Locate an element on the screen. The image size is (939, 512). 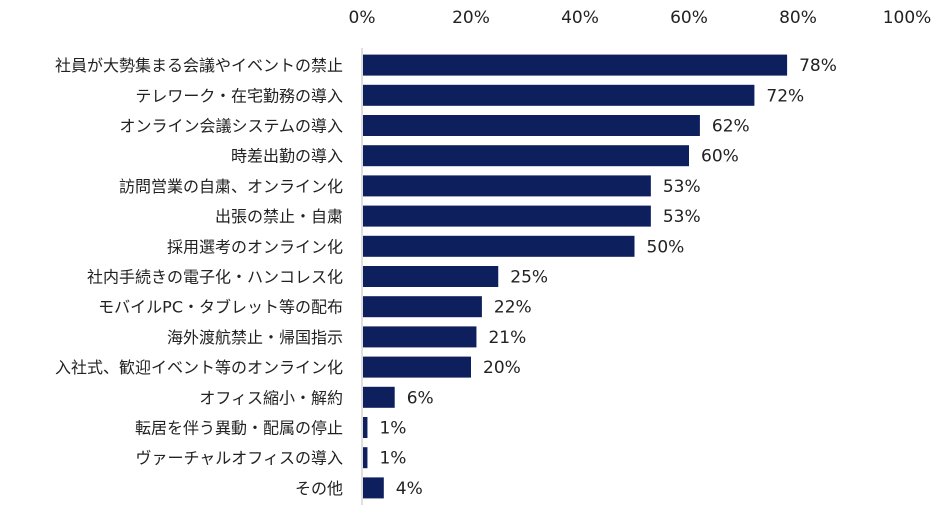
value-label: 4% is located at coordinates (409, 489).